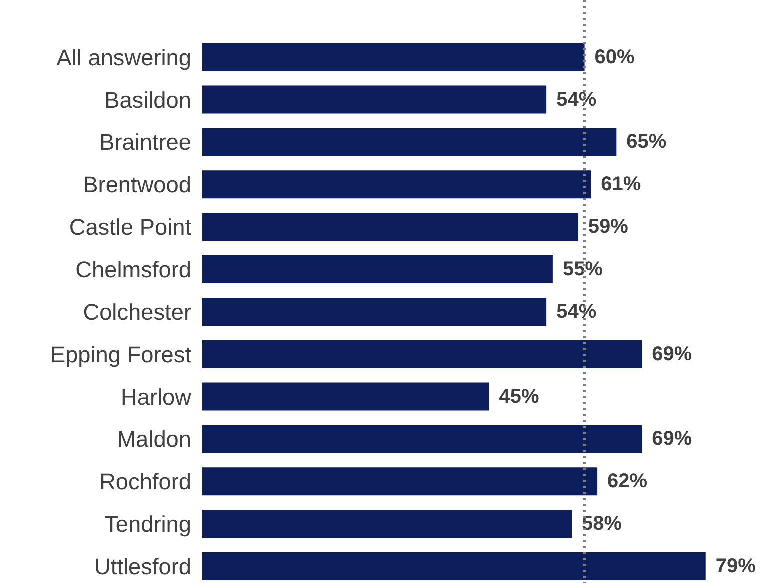 Image resolution: width=774 pixels, height=583 pixels. Describe the element at coordinates (148, 99) in the screenshot. I see `y-tick-label: Basildon` at that location.